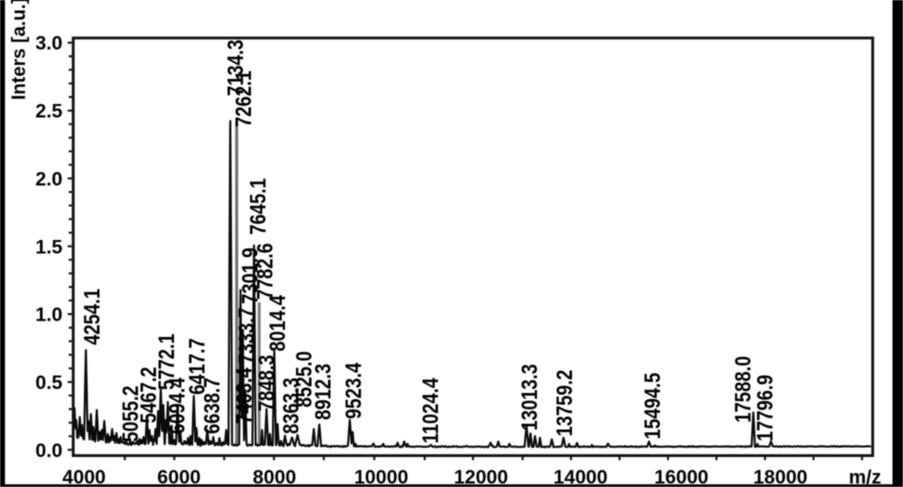  What do you see at coordinates (48, 112) in the screenshot?
I see `svg-text: 2.5` at bounding box center [48, 112].